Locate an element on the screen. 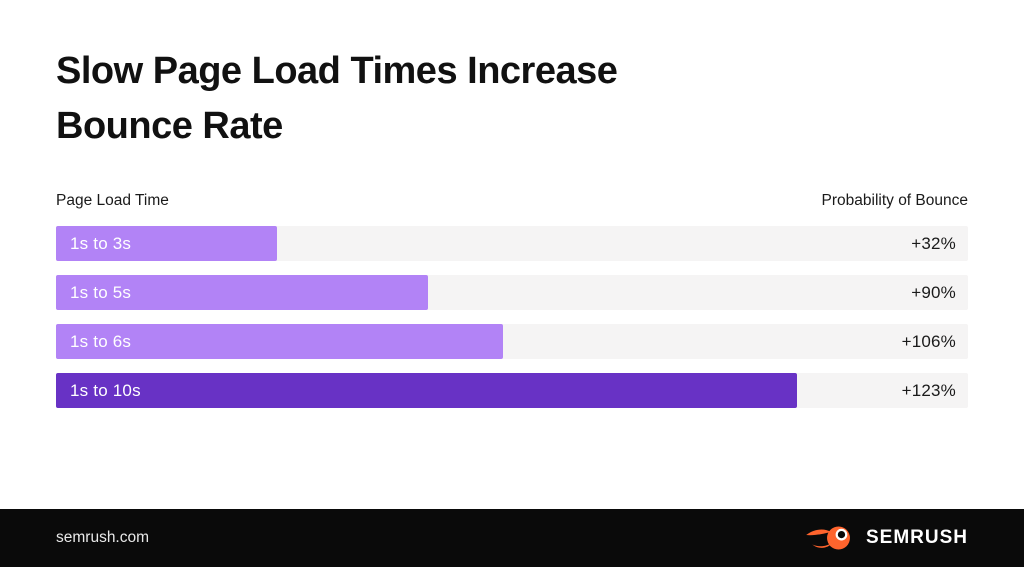  bar-row: 1s to 10s +123% is located at coordinates (512, 391).